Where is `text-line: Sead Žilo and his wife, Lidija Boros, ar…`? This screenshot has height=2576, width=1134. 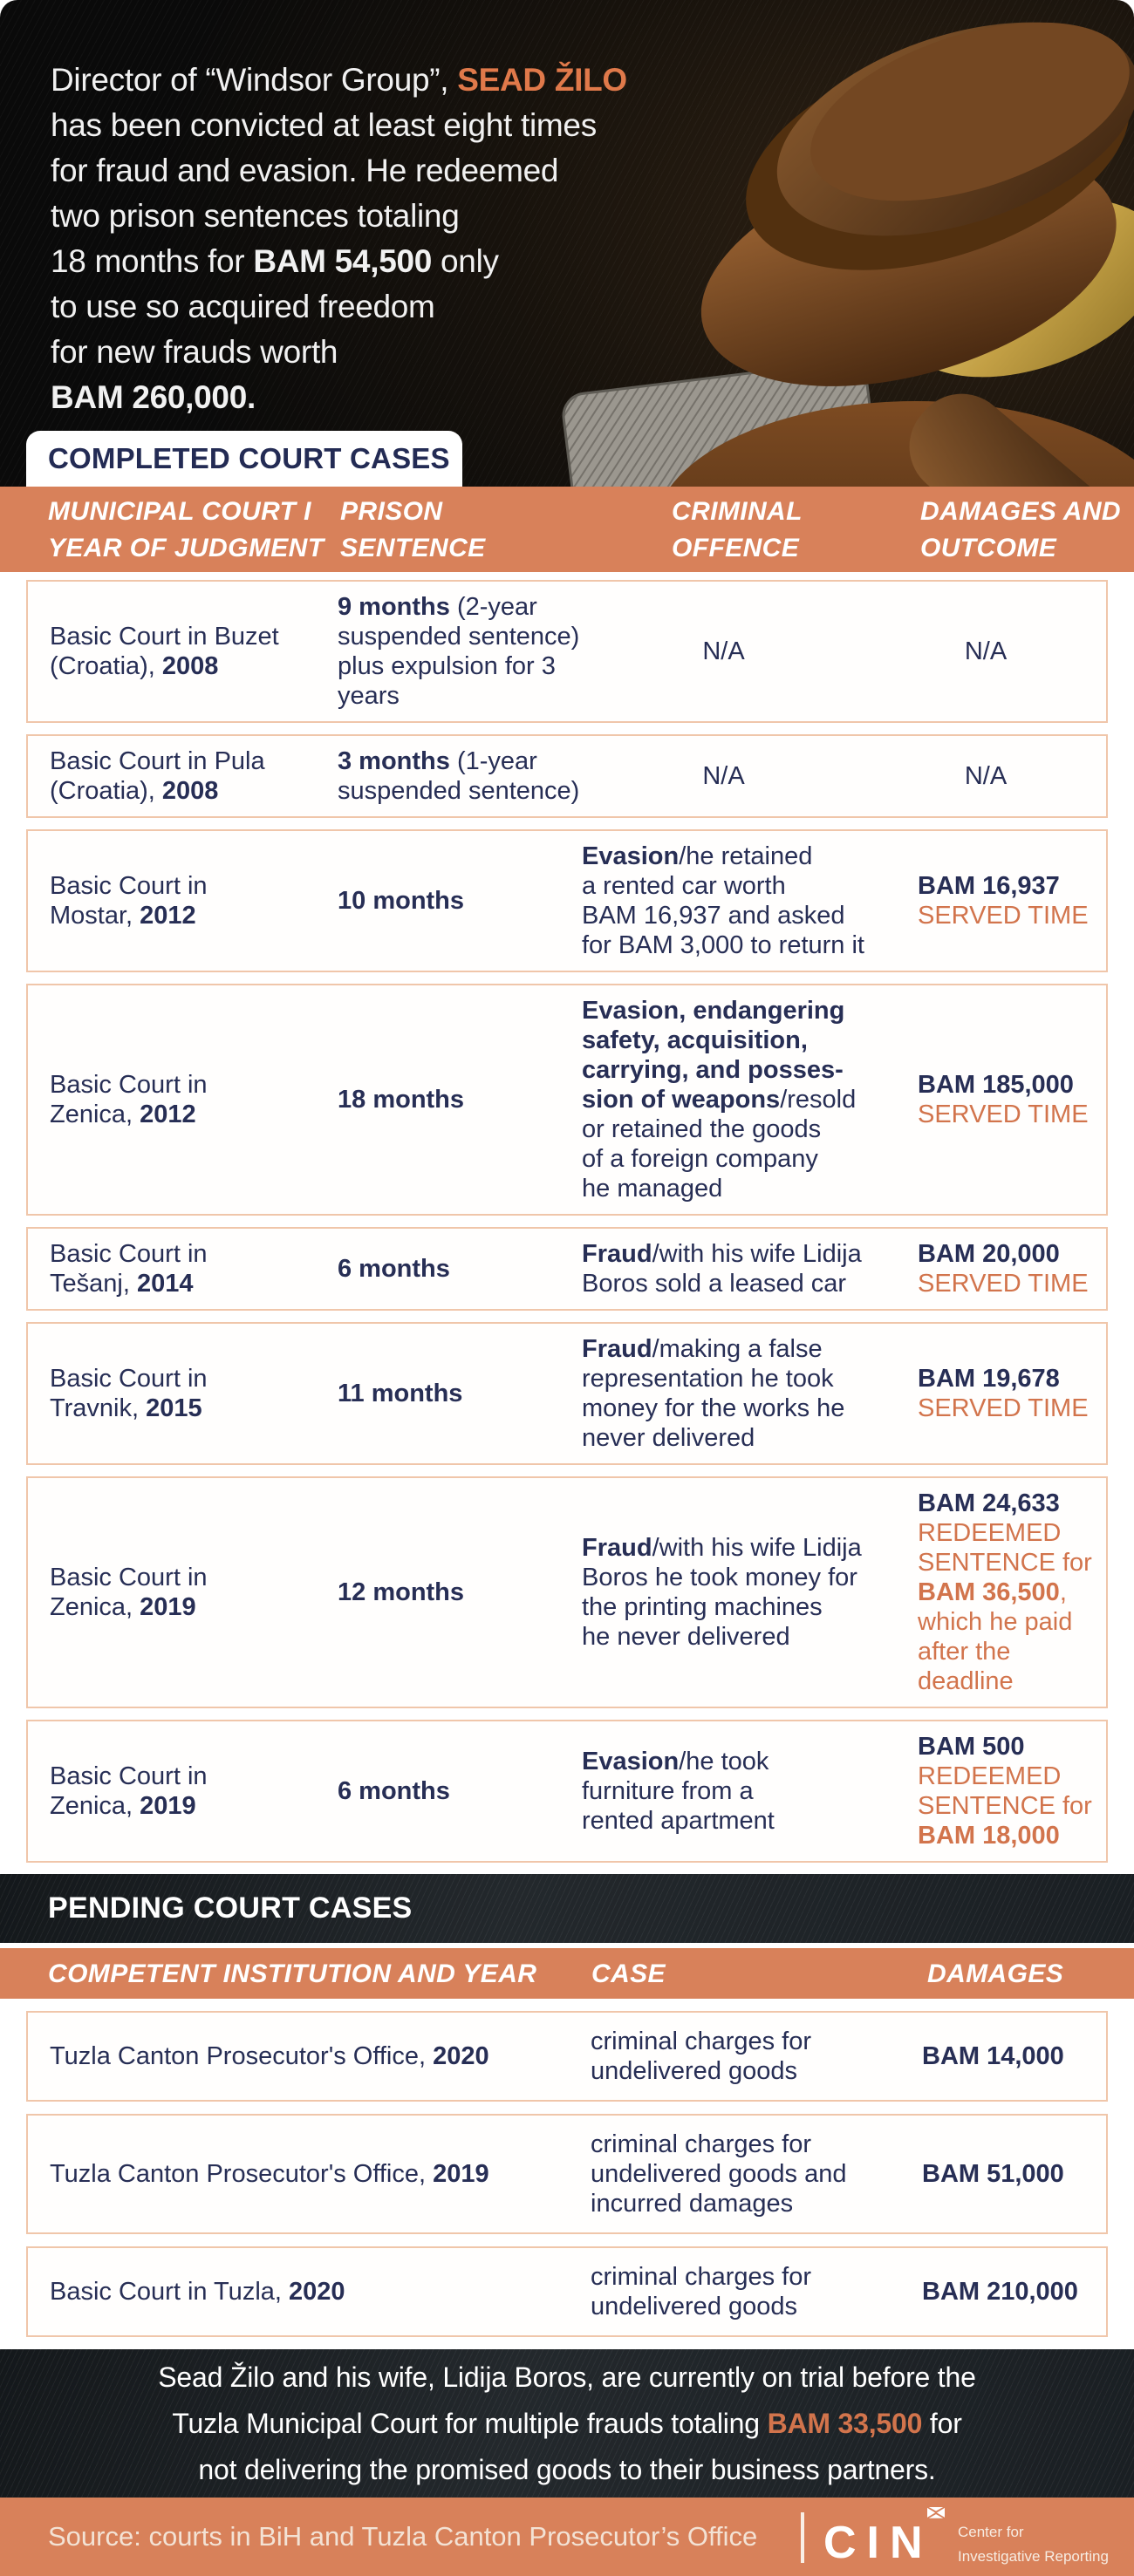
text-line: Sead Žilo and his wife, Lidija Boros, ar… is located at coordinates (567, 2378).